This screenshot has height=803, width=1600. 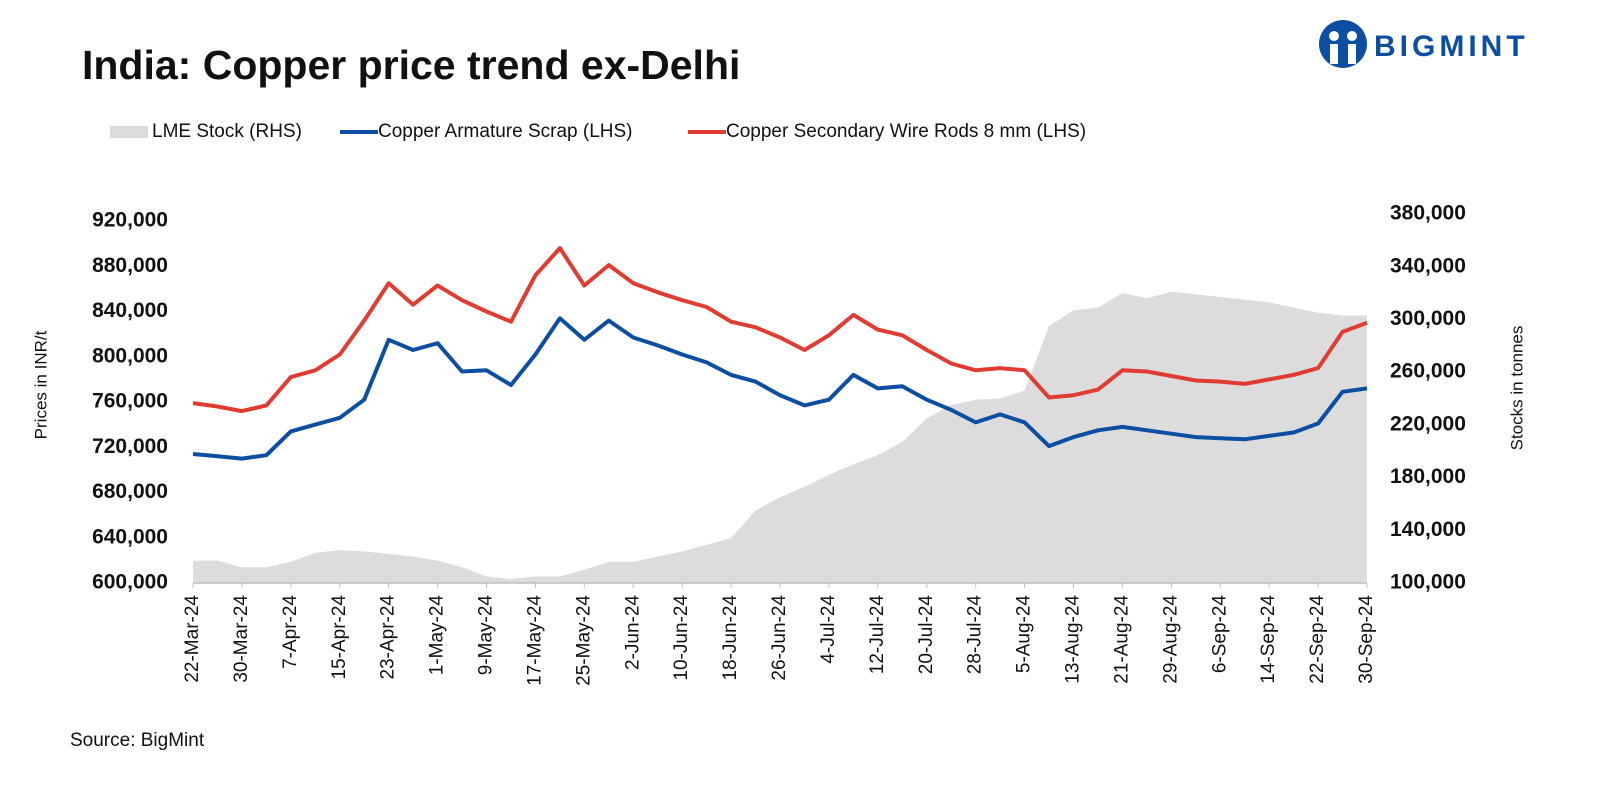 I want to click on x-tick-label: 20-Jul-24, so click(x=926, y=635).